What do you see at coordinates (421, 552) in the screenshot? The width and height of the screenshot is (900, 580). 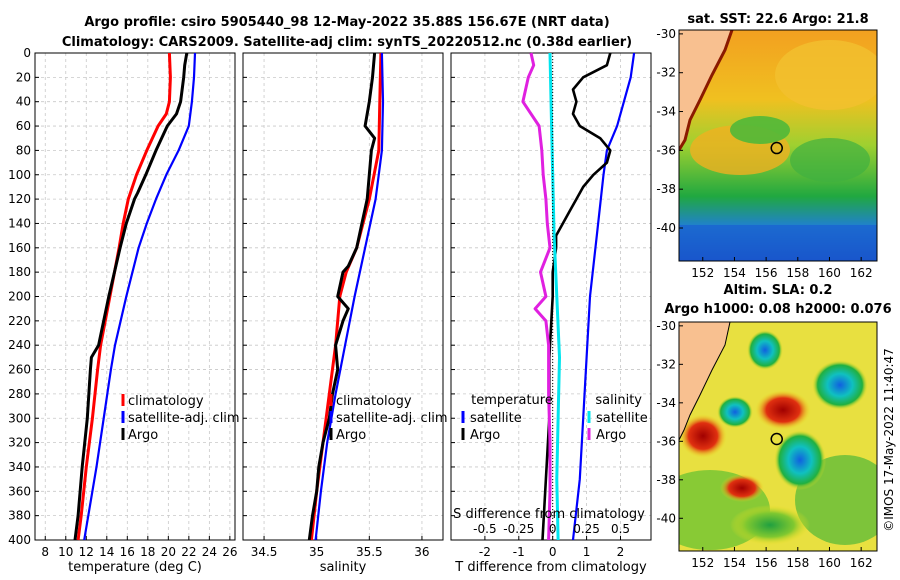 I see `salinity-xtick-label: 36` at bounding box center [421, 552].